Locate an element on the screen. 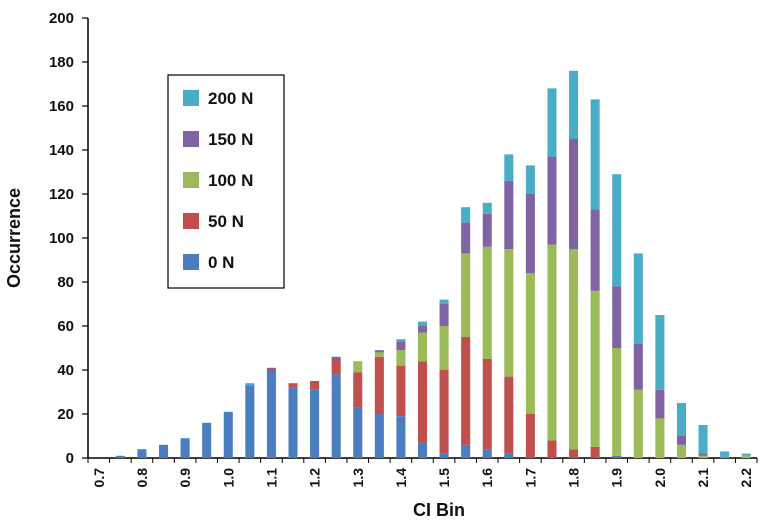  bar-segment-150n-1.75 is located at coordinates (552, 200).